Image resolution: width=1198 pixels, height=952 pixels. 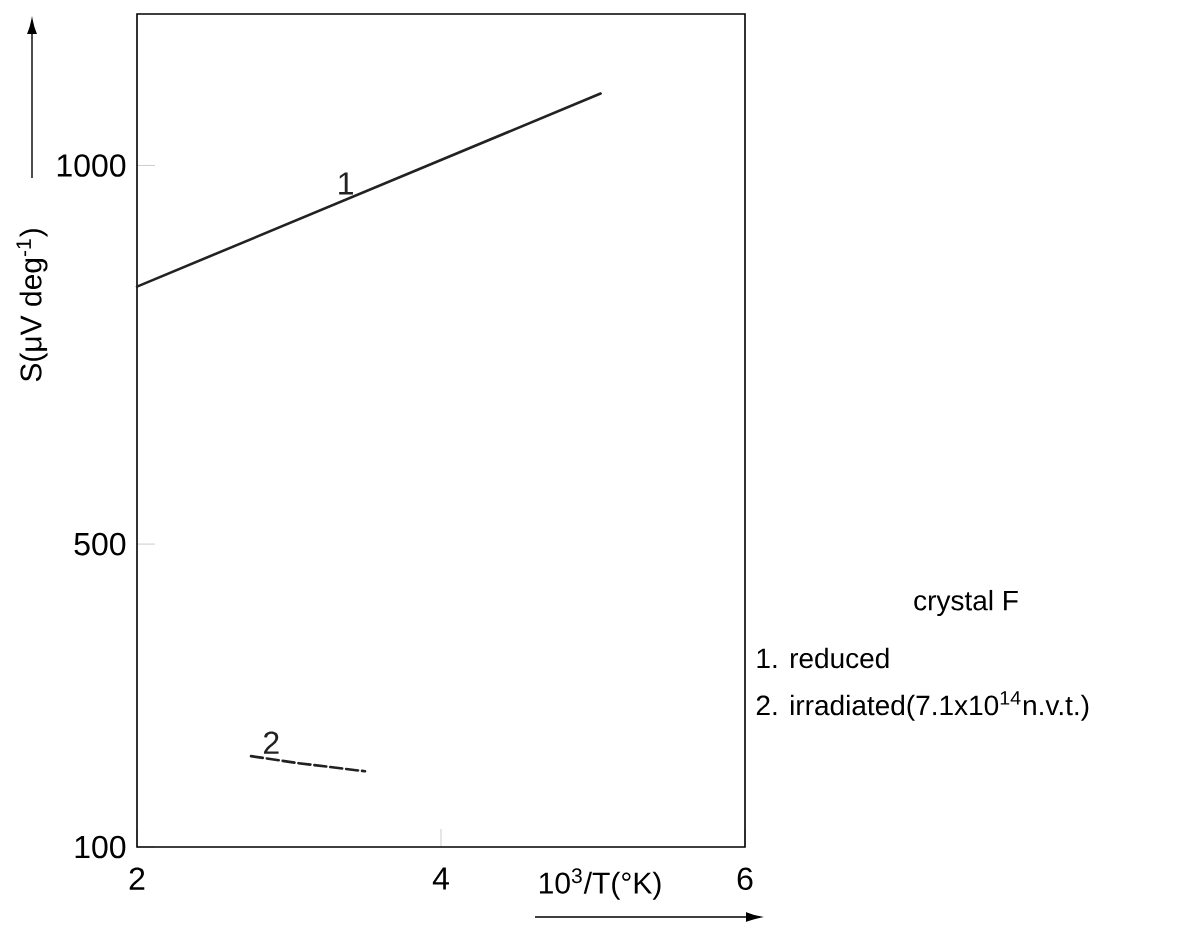 What do you see at coordinates (440, 878) in the screenshot?
I see `x-tick-label: 4` at bounding box center [440, 878].